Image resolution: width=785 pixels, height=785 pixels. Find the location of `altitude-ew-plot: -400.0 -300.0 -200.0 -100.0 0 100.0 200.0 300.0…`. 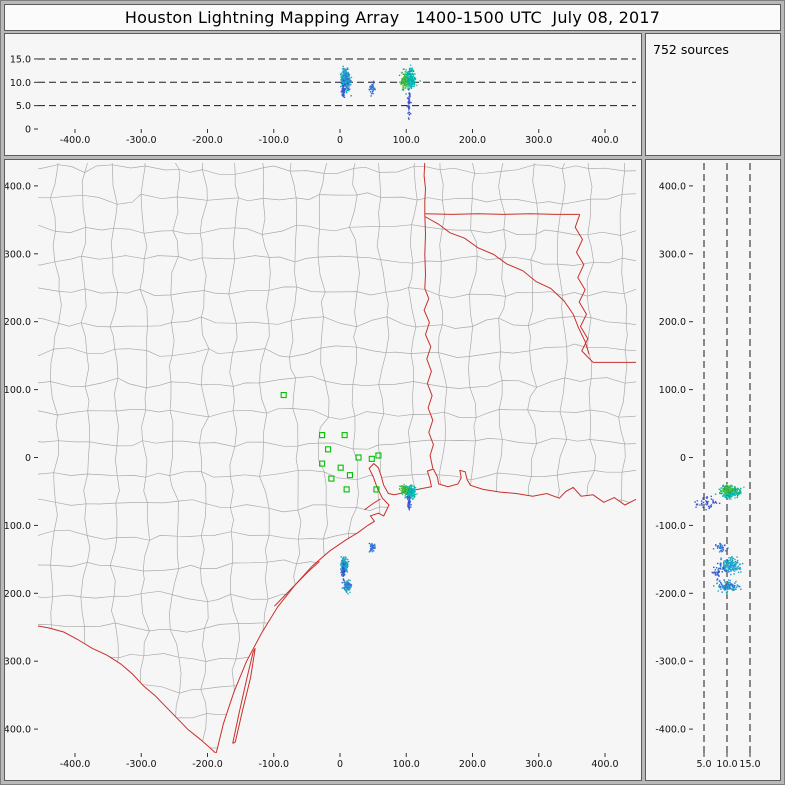

altitude-ew-plot: -400.0 -300.0 -200.0 -100.0 0 100.0 200.0 300.0… is located at coordinates (323, 94).